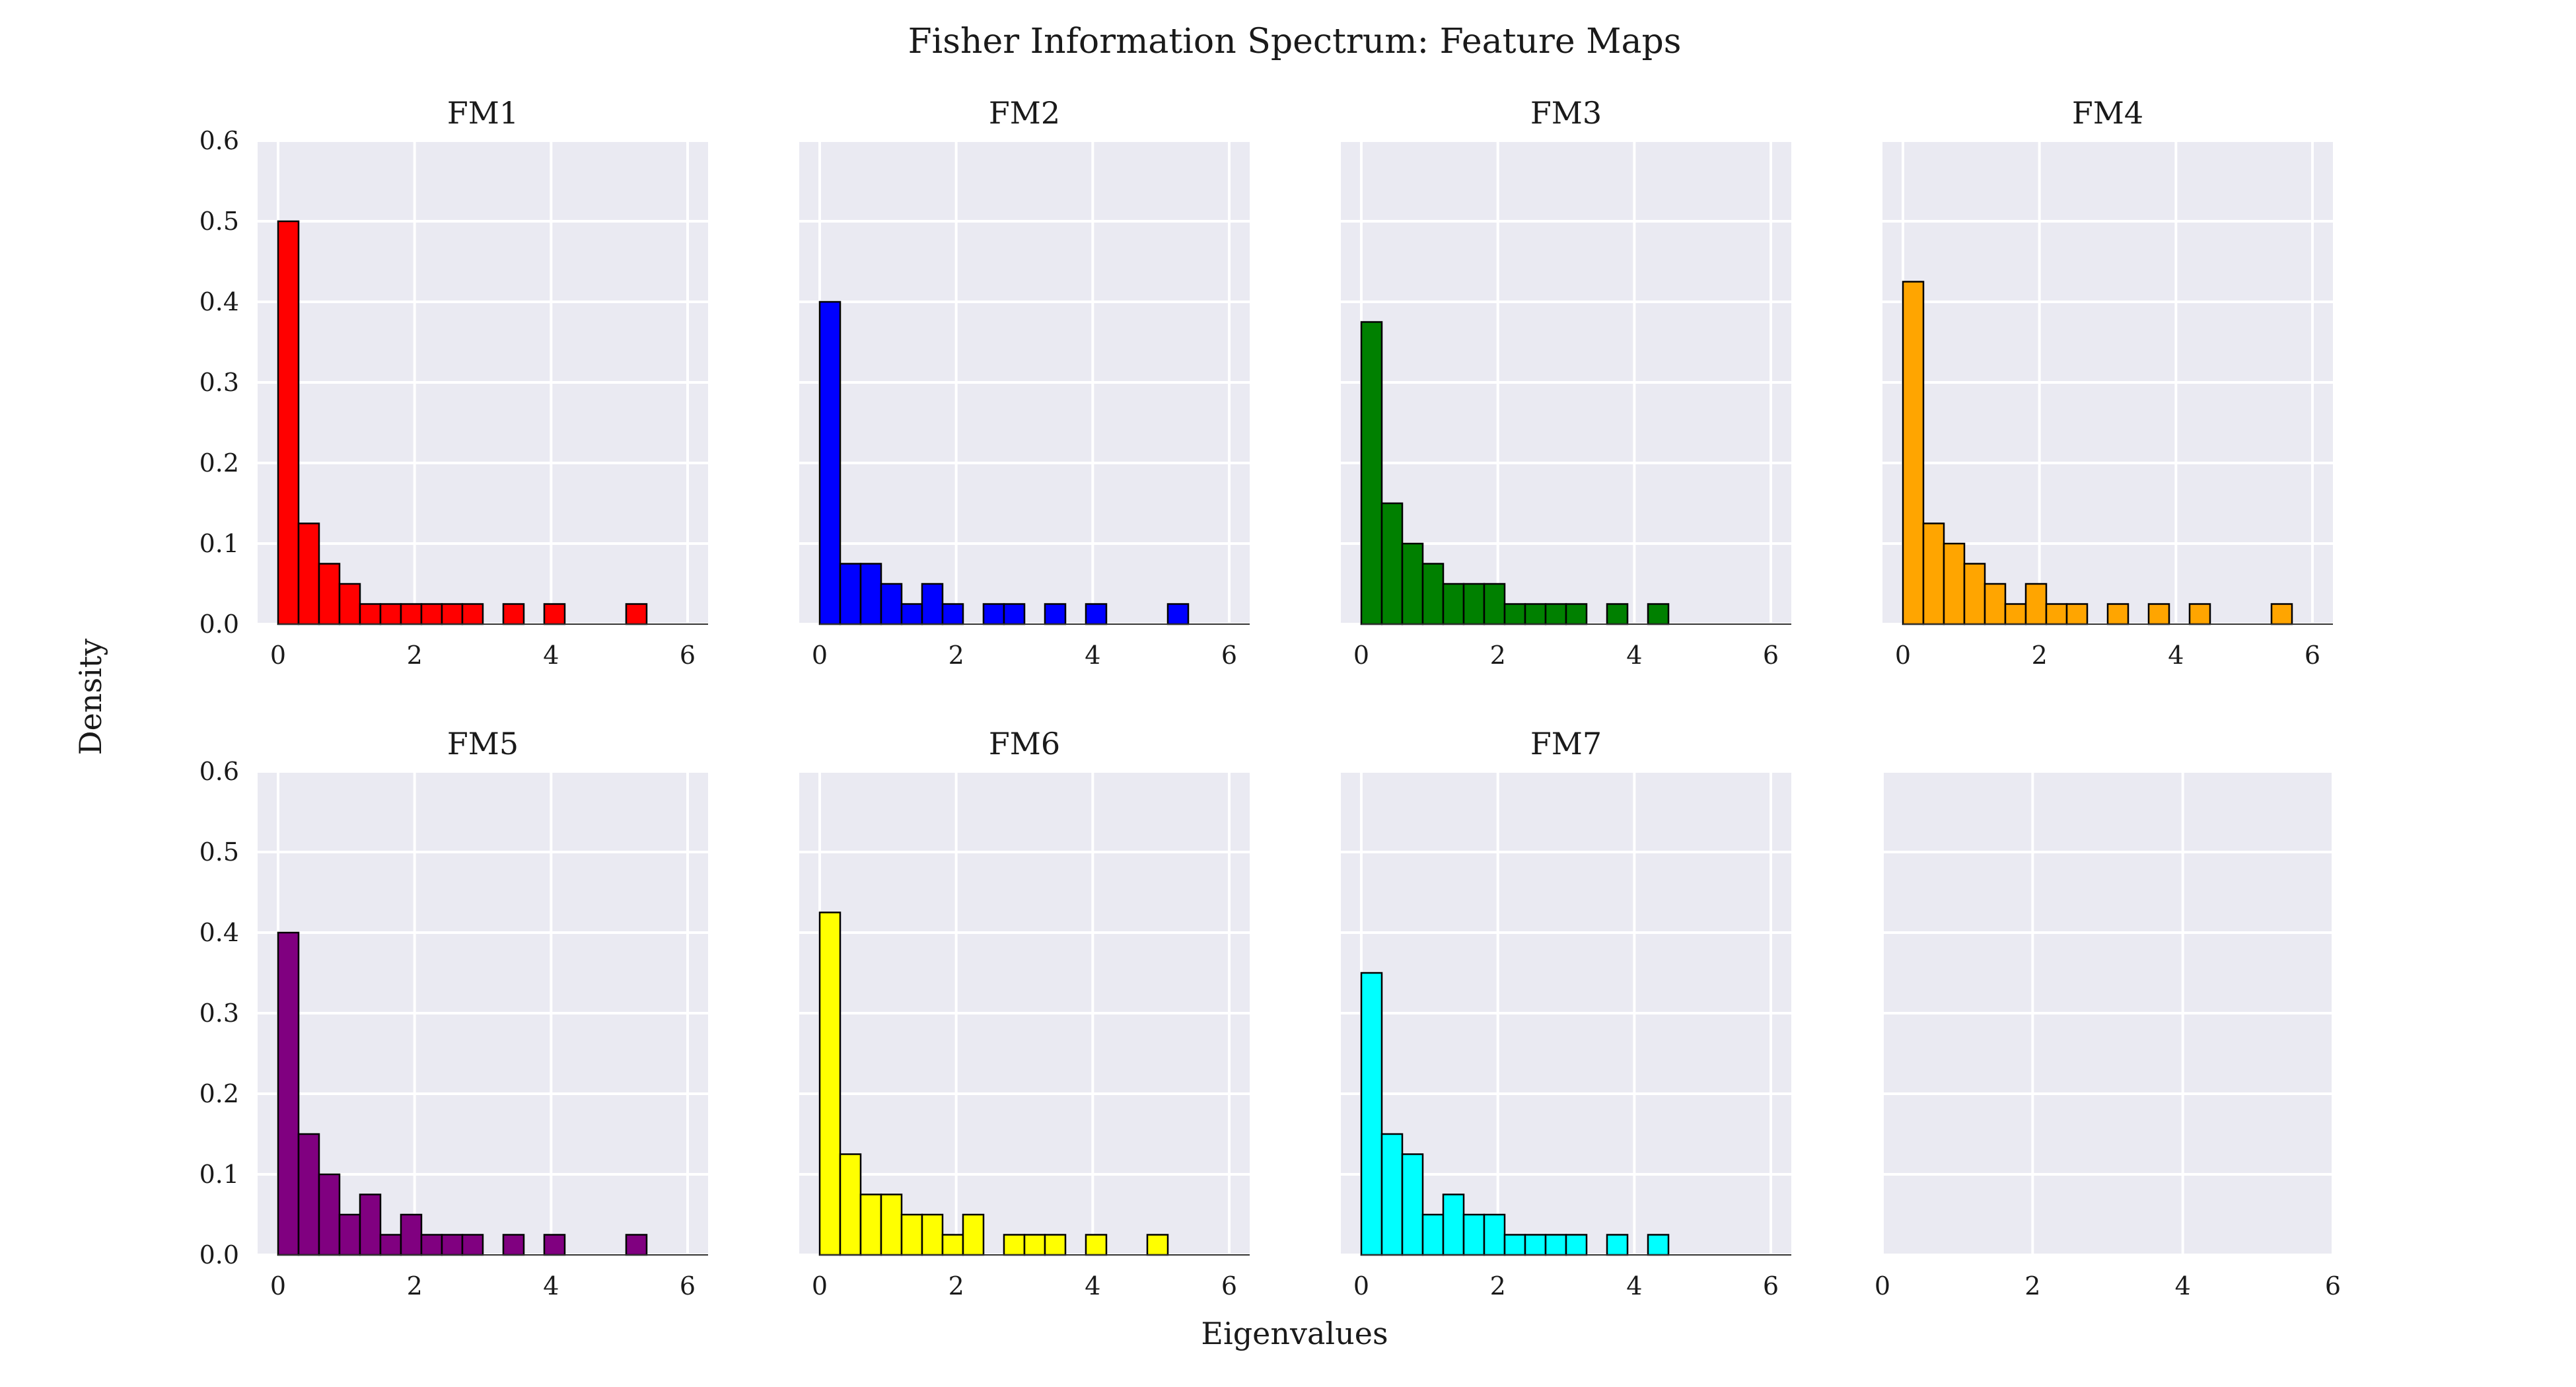 The height and width of the screenshot is (1387, 2576). What do you see at coordinates (219, 1254) in the screenshot?
I see `y-tick-label: 0.0` at bounding box center [219, 1254].